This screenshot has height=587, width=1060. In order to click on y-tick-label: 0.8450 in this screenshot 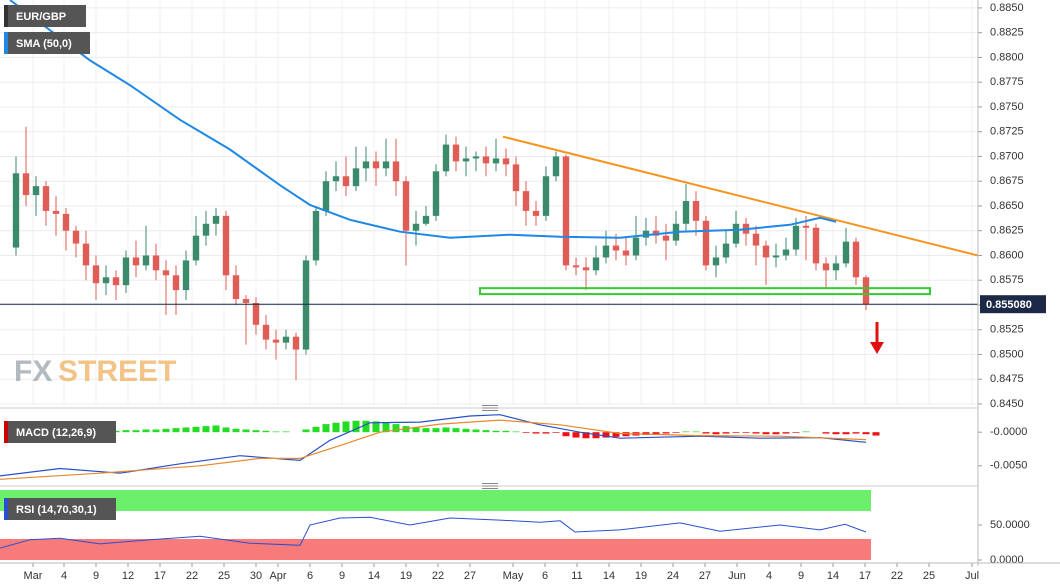, I will do `click(1007, 404)`.